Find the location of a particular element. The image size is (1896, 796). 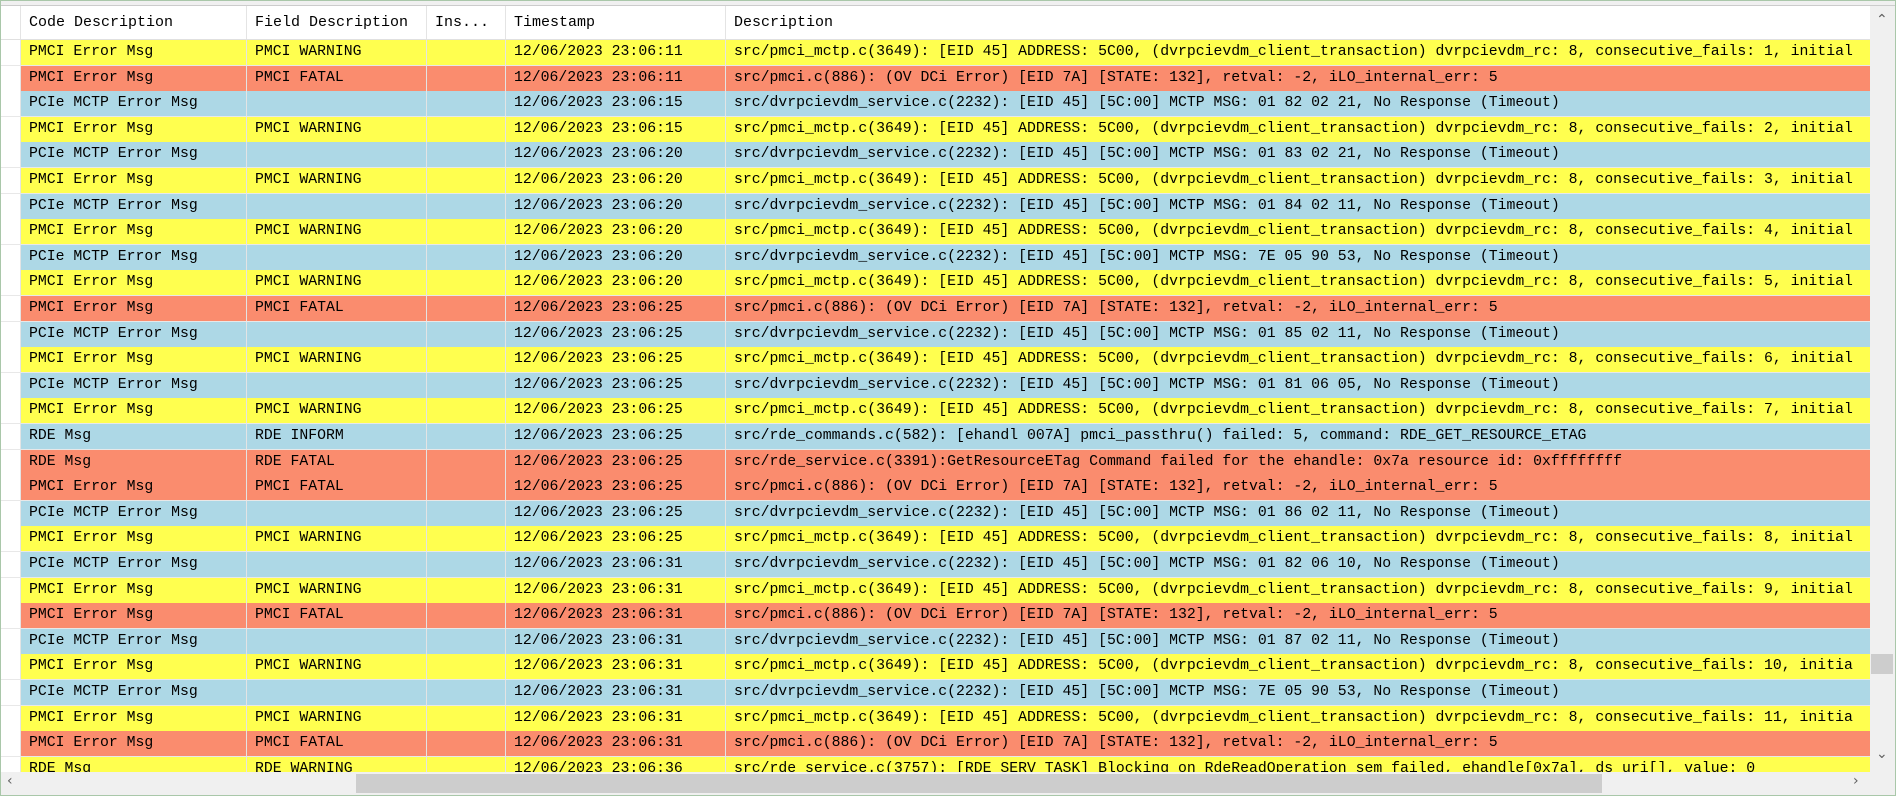

chevron-right-icon: › is located at coordinates (1856, 781).